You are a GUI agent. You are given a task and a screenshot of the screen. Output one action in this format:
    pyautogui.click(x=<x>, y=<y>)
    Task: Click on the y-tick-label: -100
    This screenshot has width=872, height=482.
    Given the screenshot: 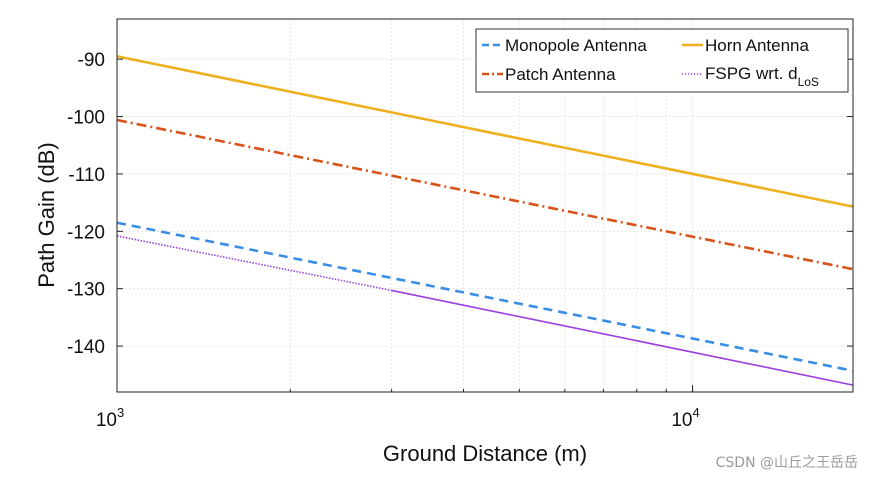 What is the action you would take?
    pyautogui.click(x=86, y=118)
    